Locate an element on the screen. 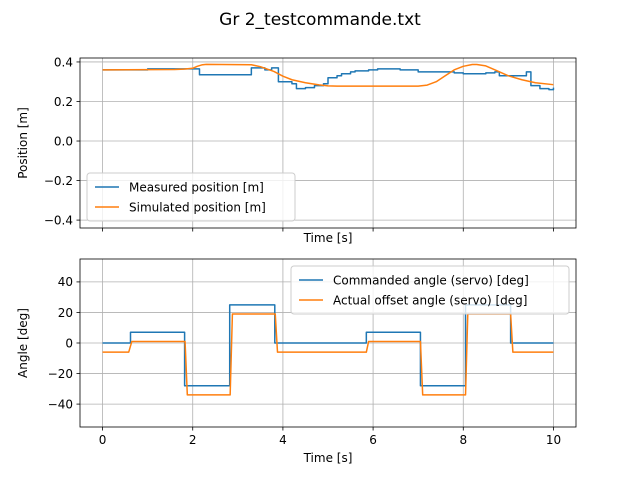 The width and height of the screenshot is (640, 480). x-tick-label: 2 is located at coordinates (193, 440).